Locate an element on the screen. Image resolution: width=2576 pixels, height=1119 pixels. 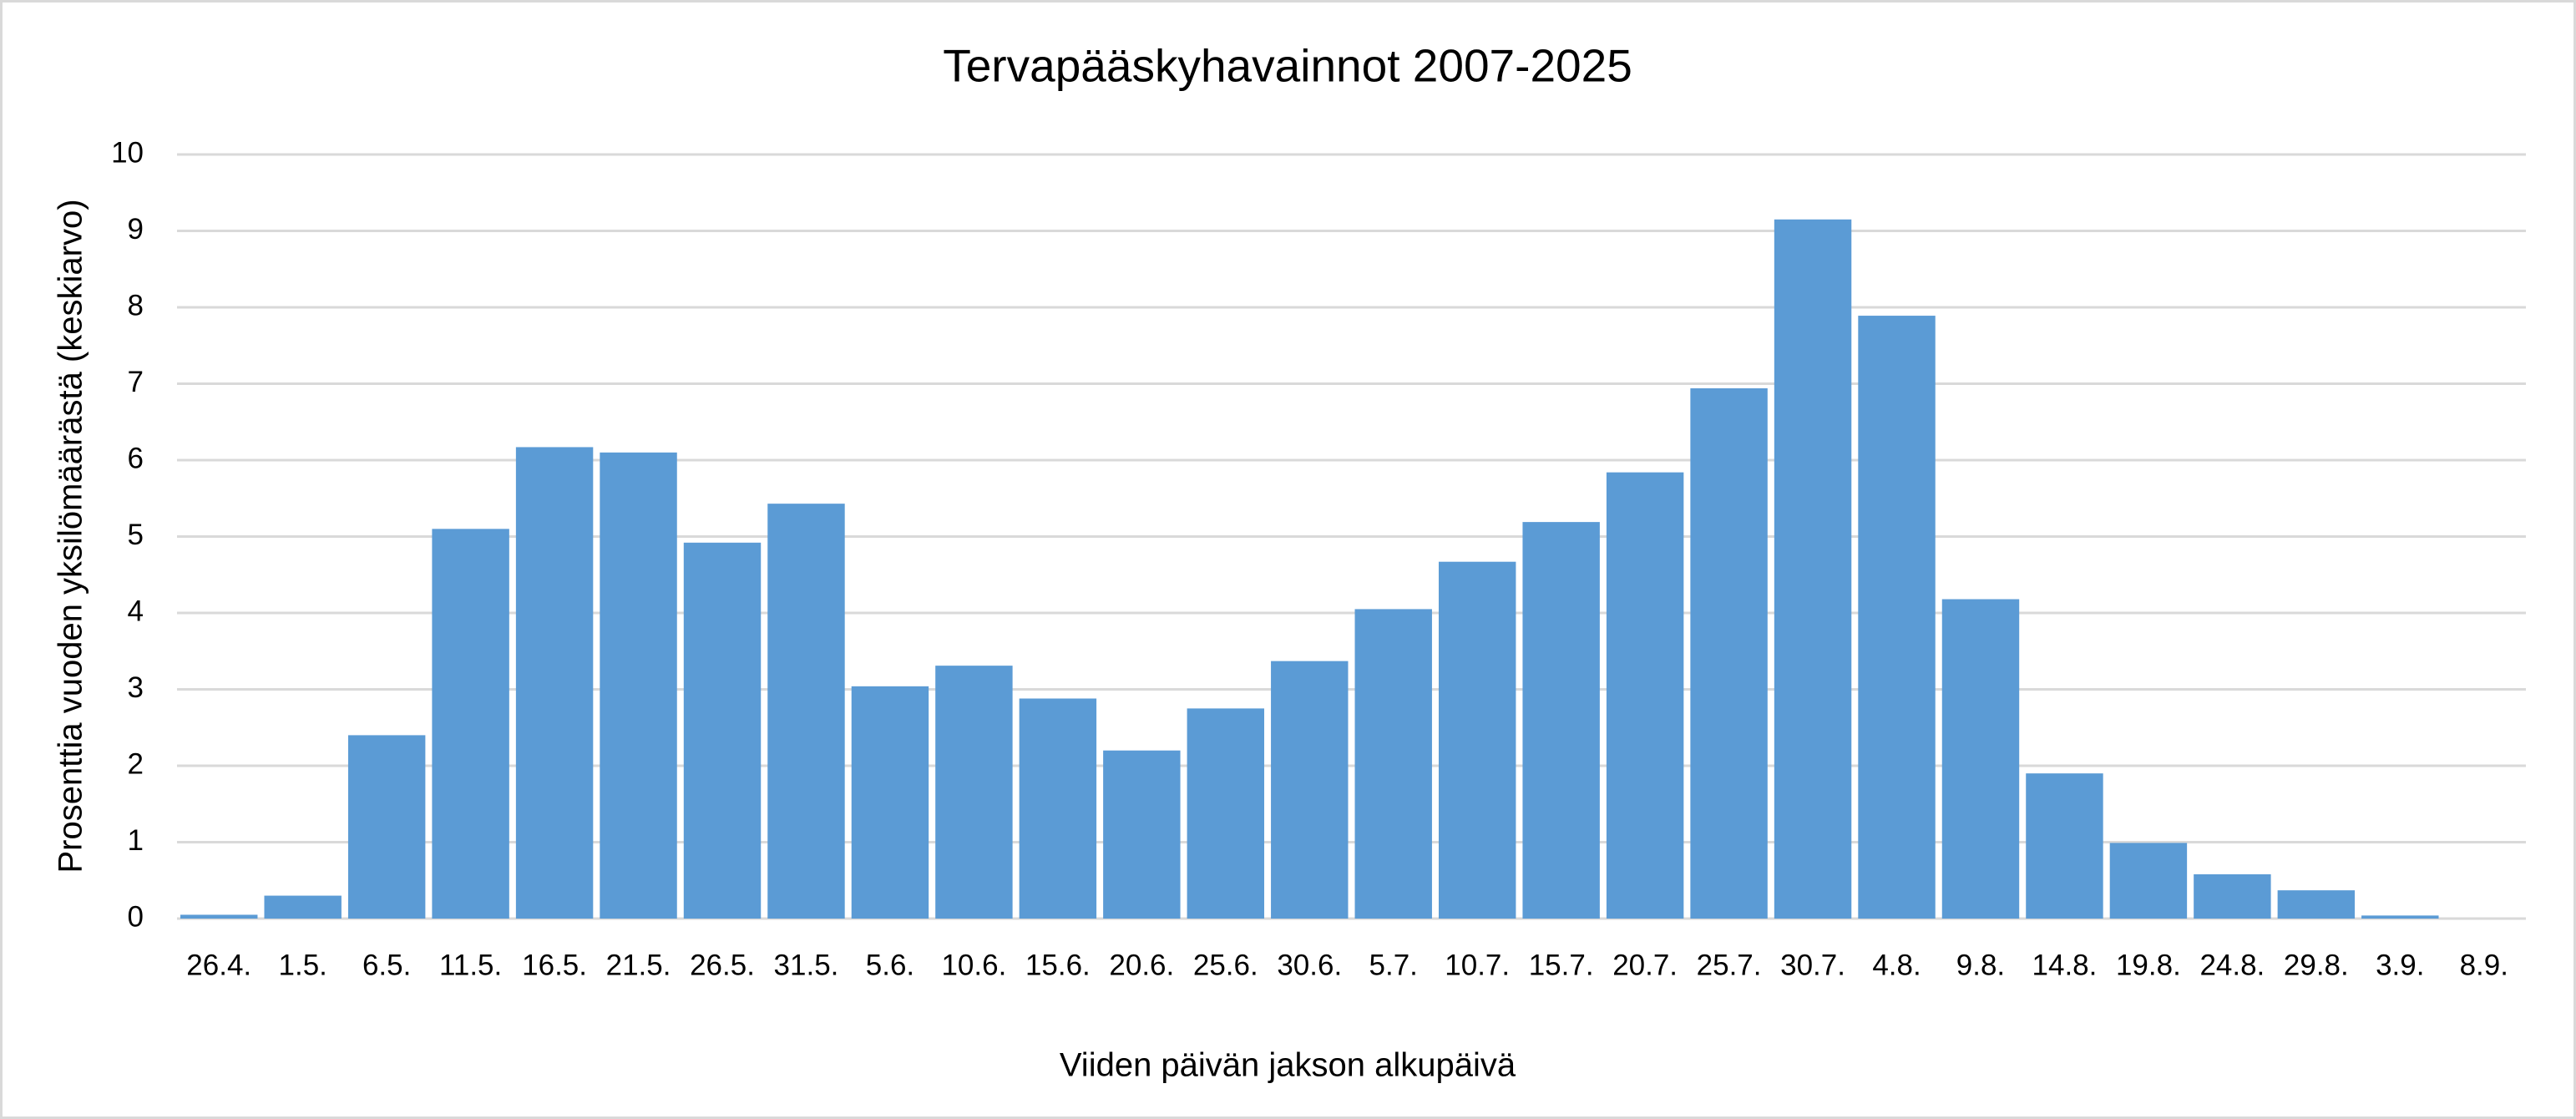
chart-title: Tervapääskyhavainnot 2007-2025 is located at coordinates (1287, 66).